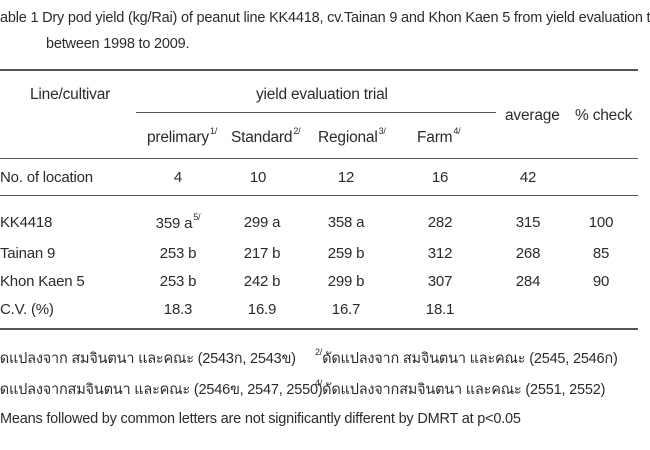  I want to click on location-row-label: No. of location, so click(46, 177).